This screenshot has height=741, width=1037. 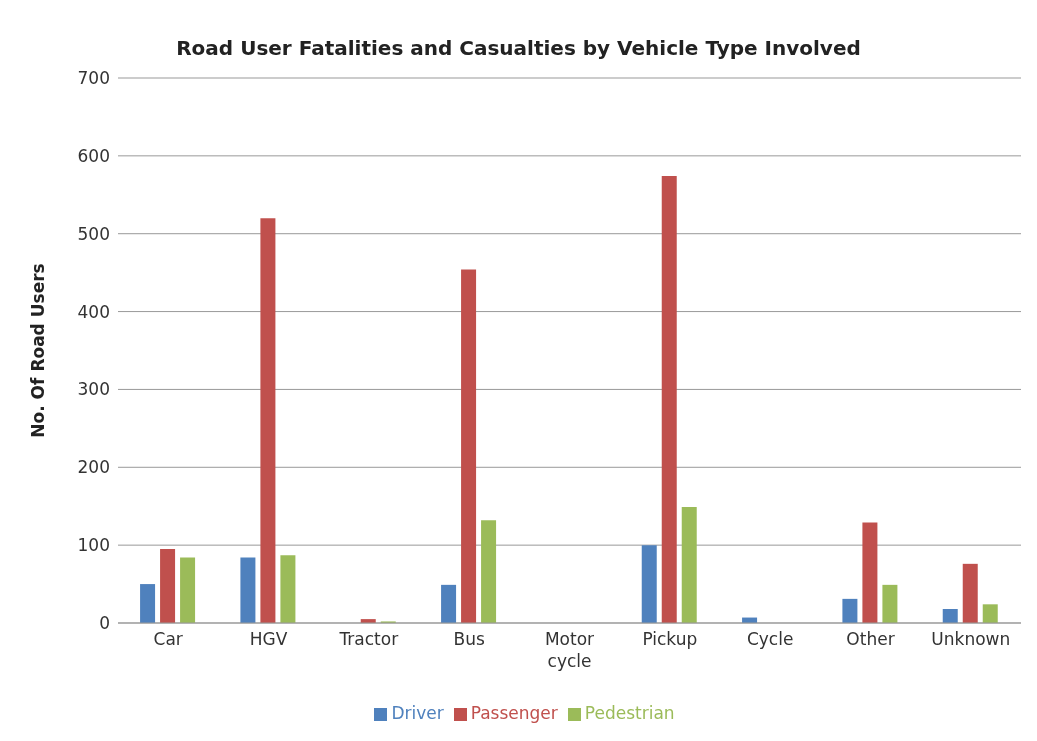 What do you see at coordinates (514, 713) in the screenshot?
I see `legend-label: Passenger` at bounding box center [514, 713].